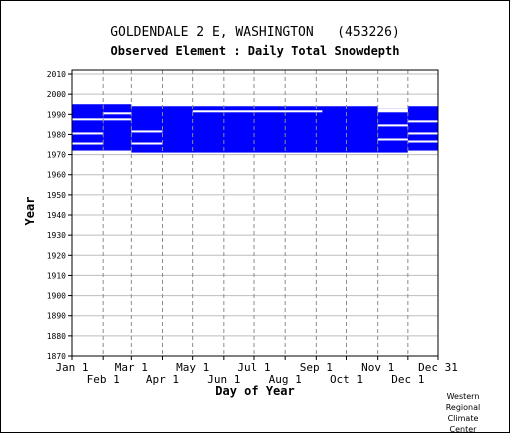 Image resolution: width=510 pixels, height=435 pixels. I want to click on credit-line: Center, so click(463, 429).